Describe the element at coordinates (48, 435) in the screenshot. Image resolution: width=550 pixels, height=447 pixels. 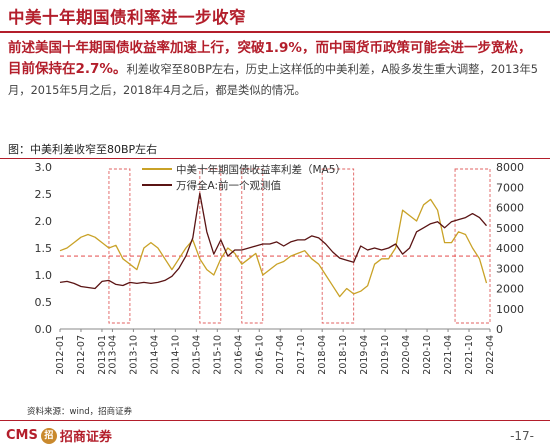
I see `logo-badge-icon: 招` at that location.